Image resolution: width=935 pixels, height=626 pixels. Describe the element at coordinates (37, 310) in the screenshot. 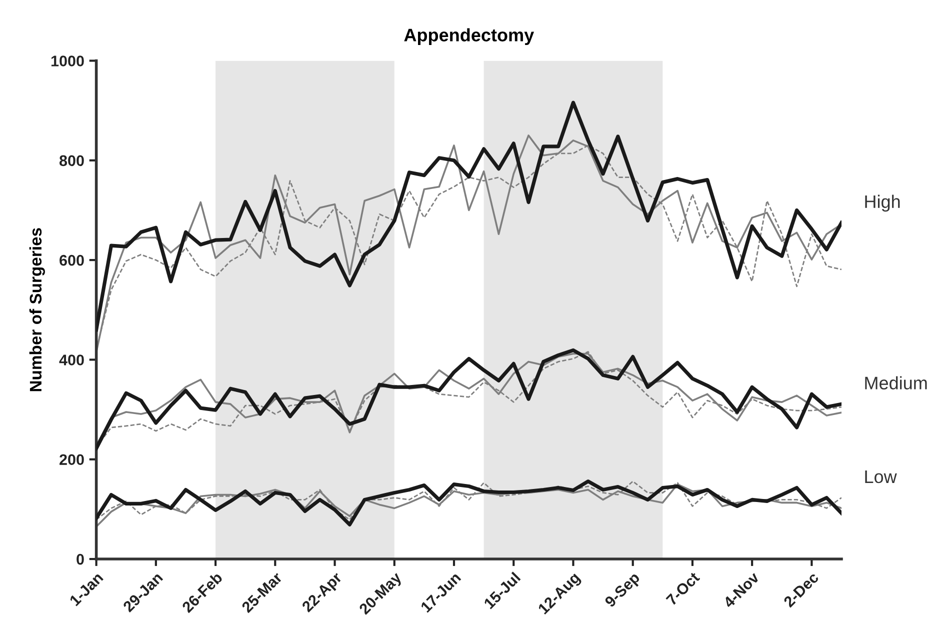

I see `y-axis-title: Number of Surgeries` at that location.